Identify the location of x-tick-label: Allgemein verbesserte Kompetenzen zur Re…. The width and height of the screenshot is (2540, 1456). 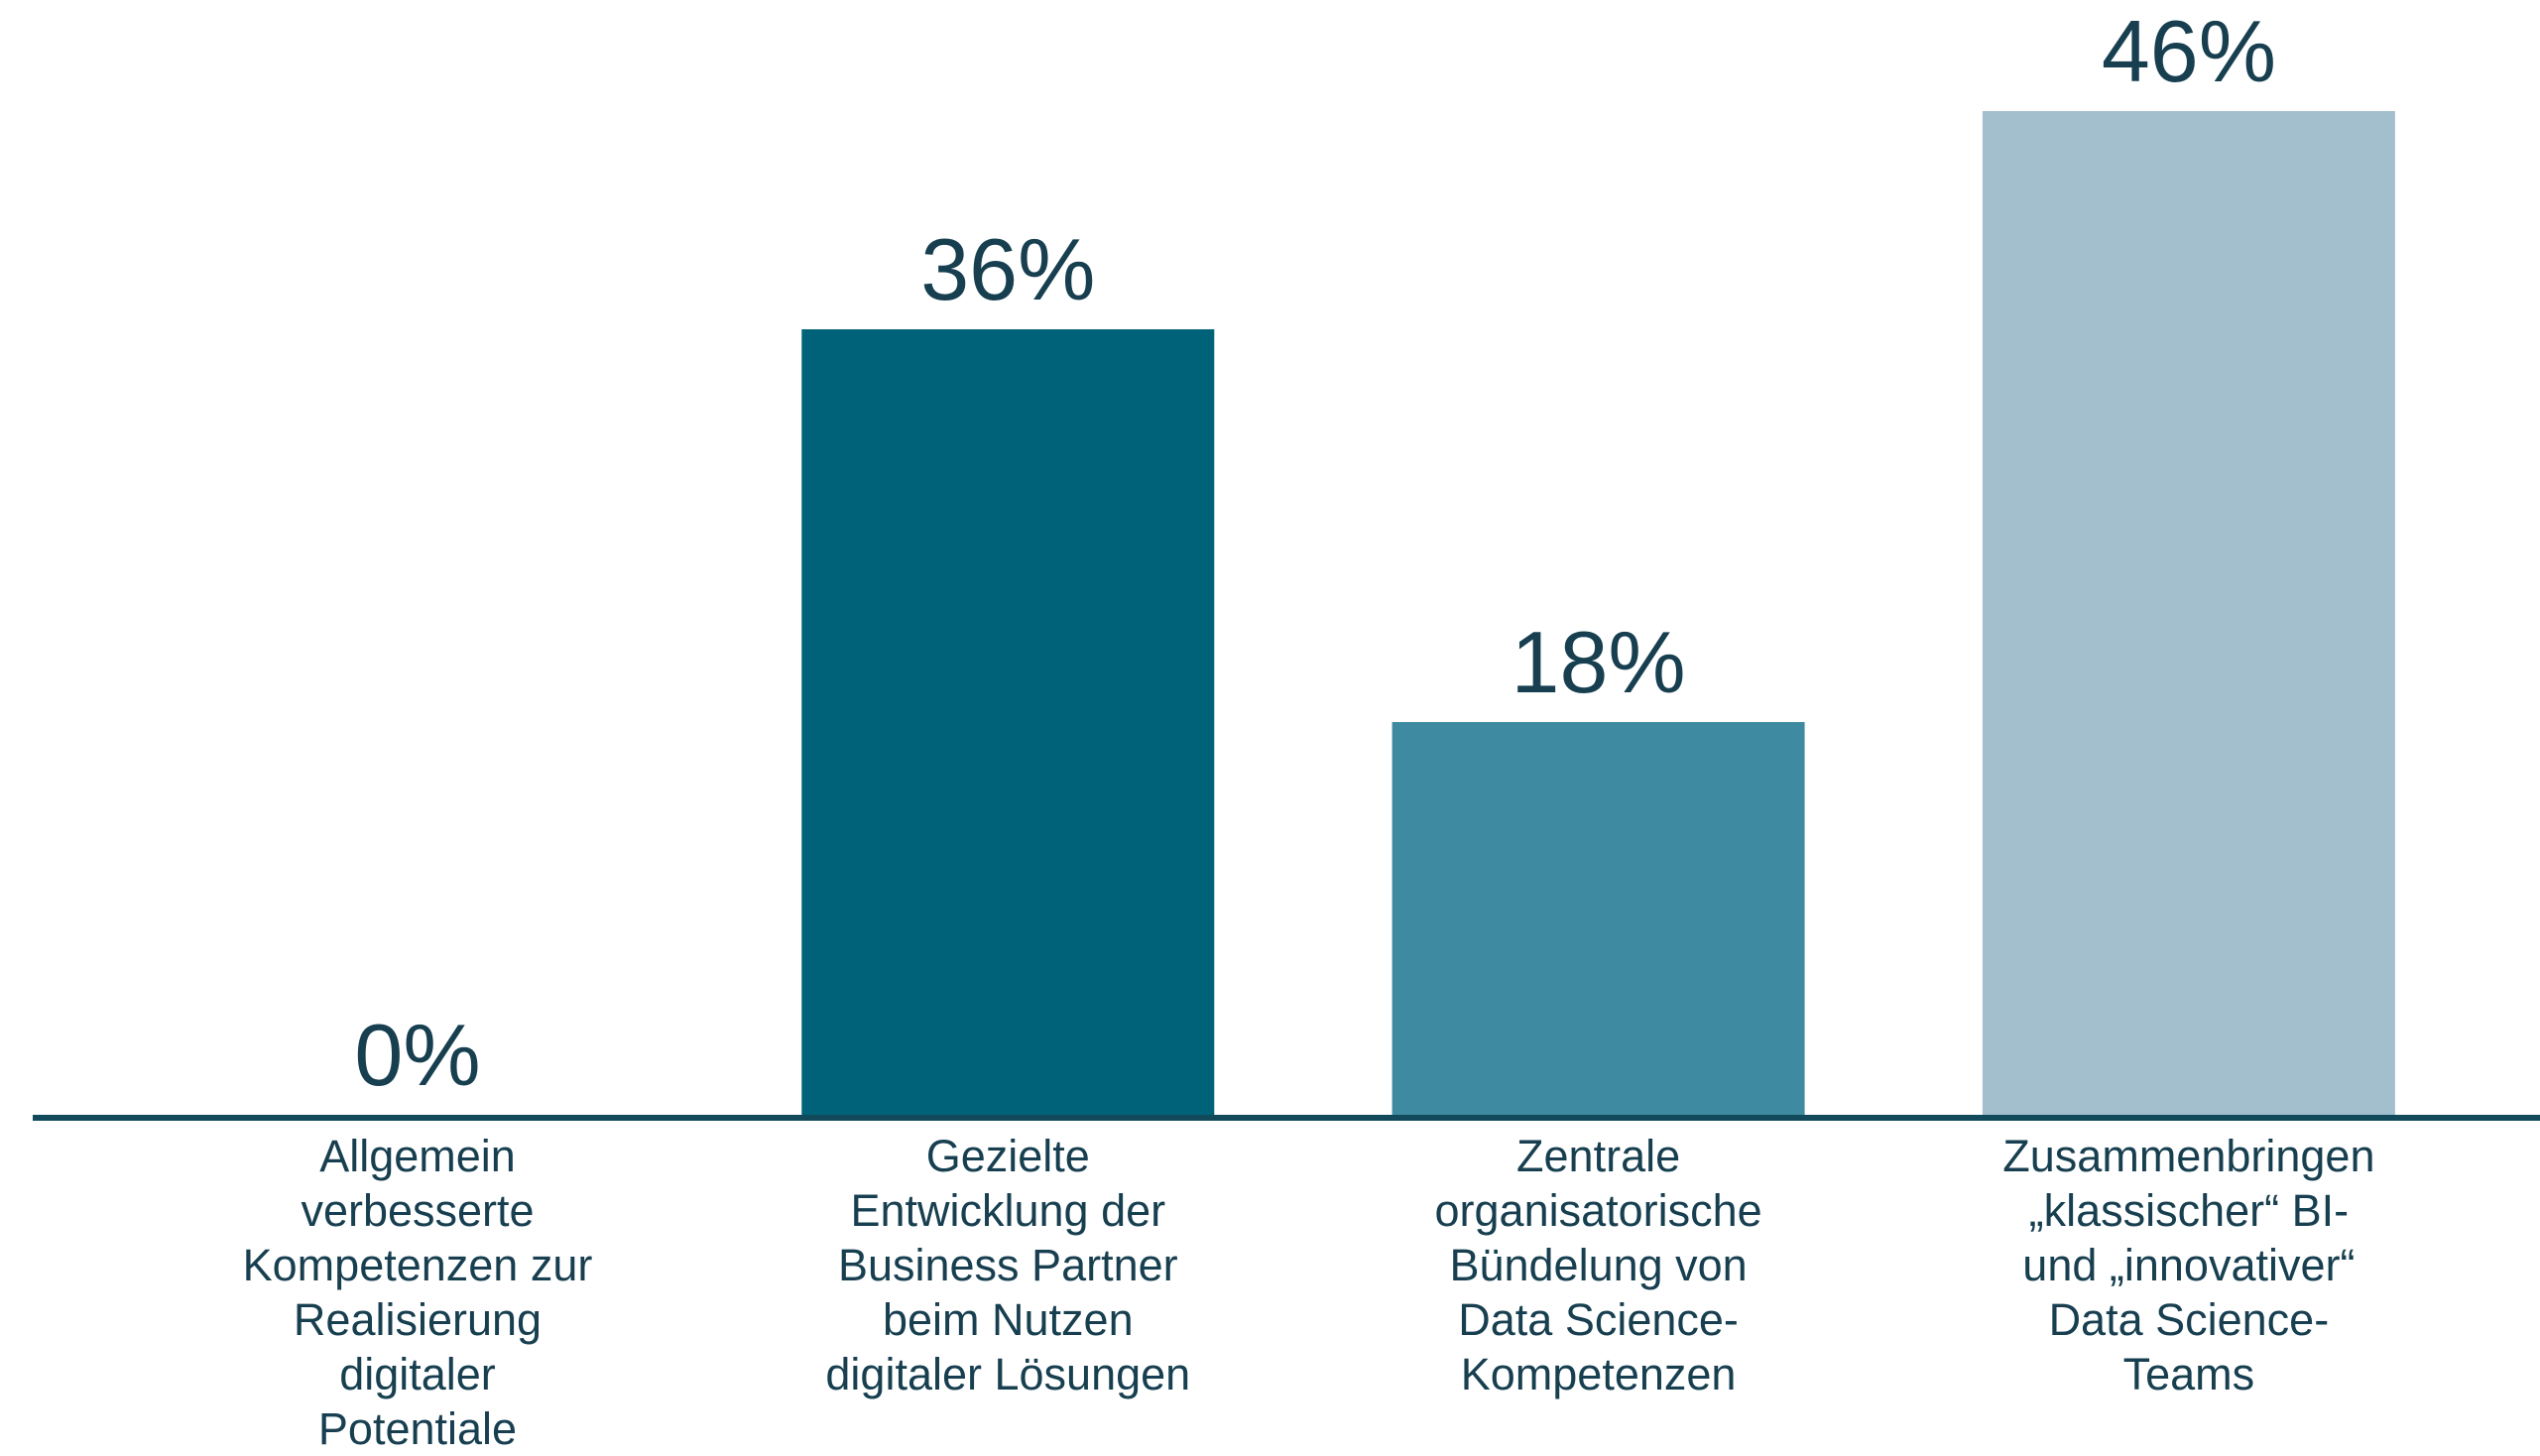
(417, 1292).